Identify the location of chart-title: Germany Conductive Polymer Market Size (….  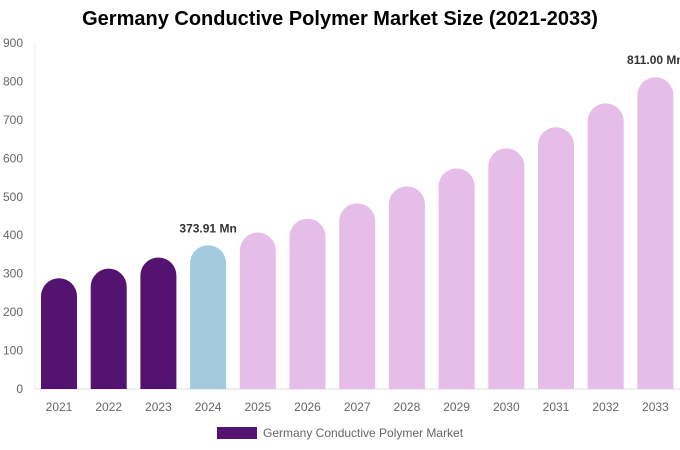
(340, 19).